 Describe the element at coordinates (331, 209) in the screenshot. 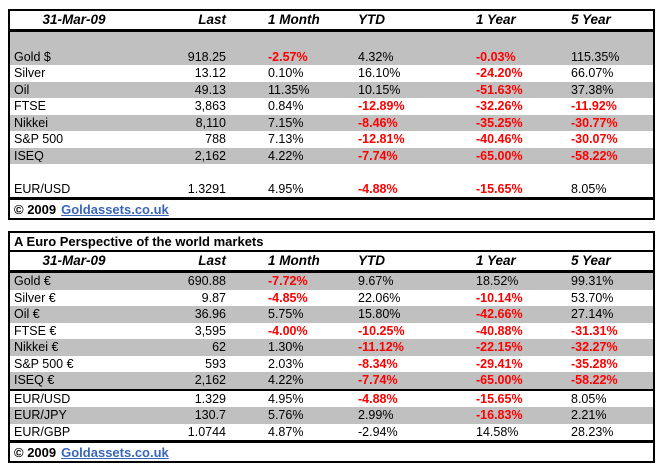

I see `usd-table-footer: © 2009 Goldassets.co.uk` at that location.